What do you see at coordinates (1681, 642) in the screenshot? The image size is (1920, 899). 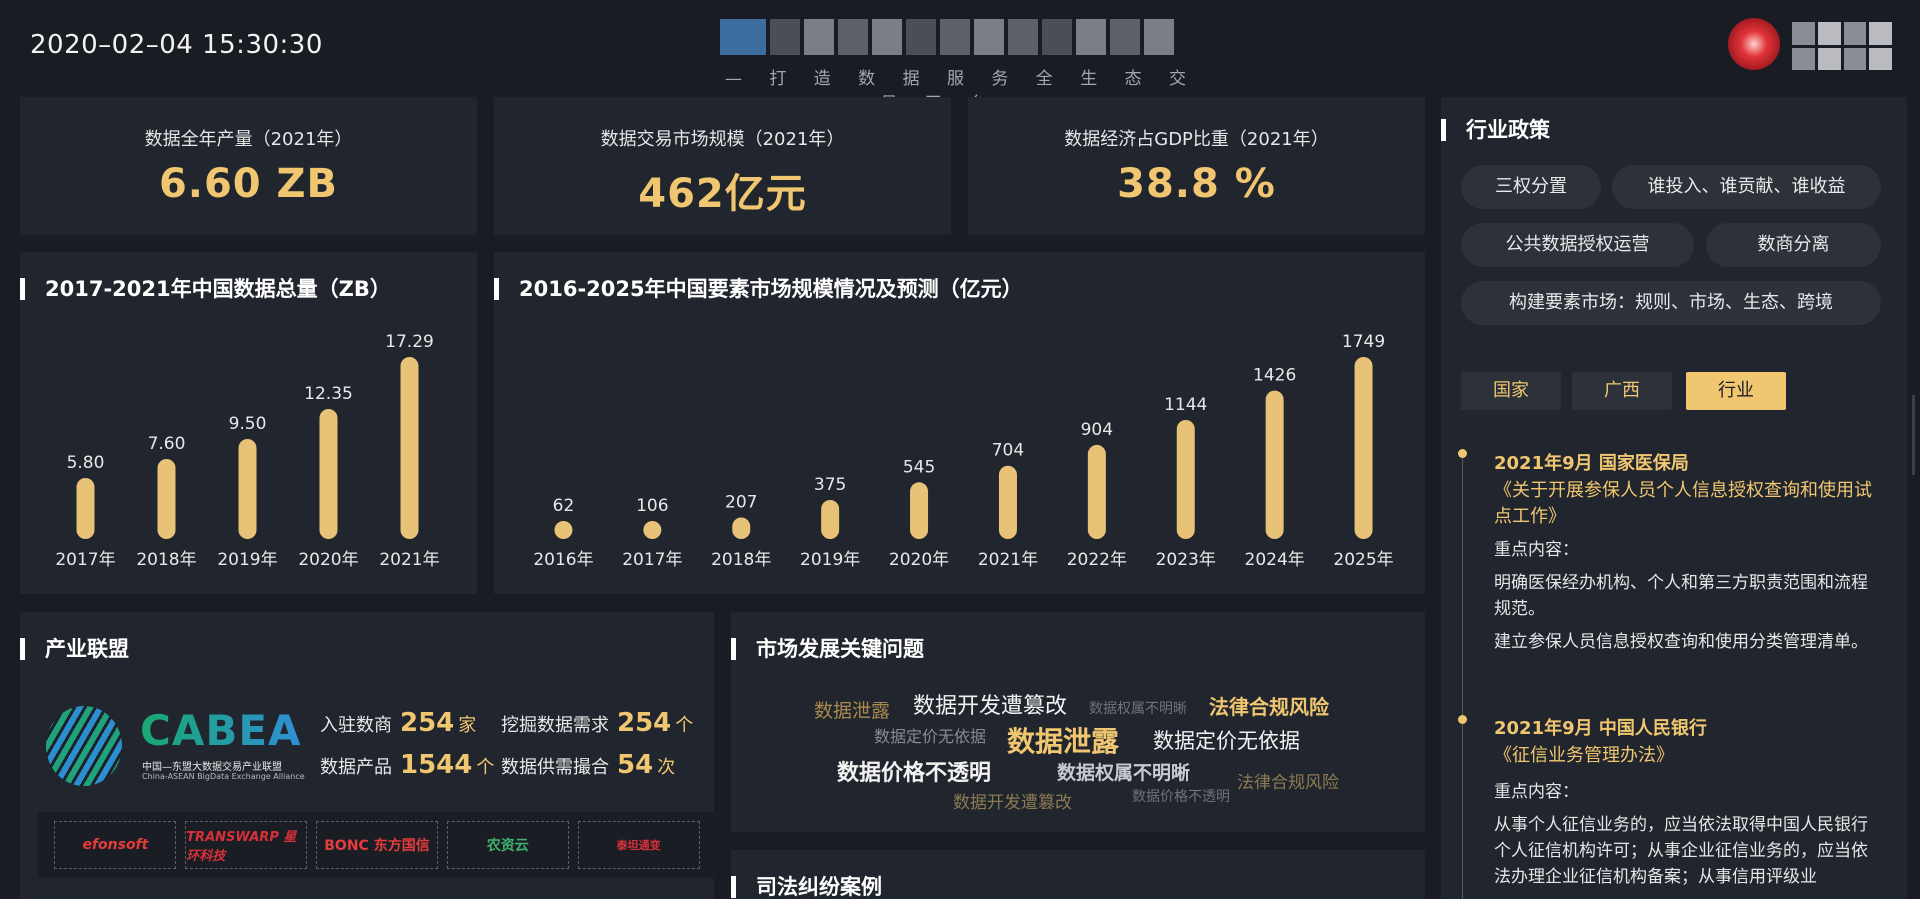 I see `policy-item-point: 建立参保人员信息授权查询和使用分类管理清单。` at bounding box center [1681, 642].